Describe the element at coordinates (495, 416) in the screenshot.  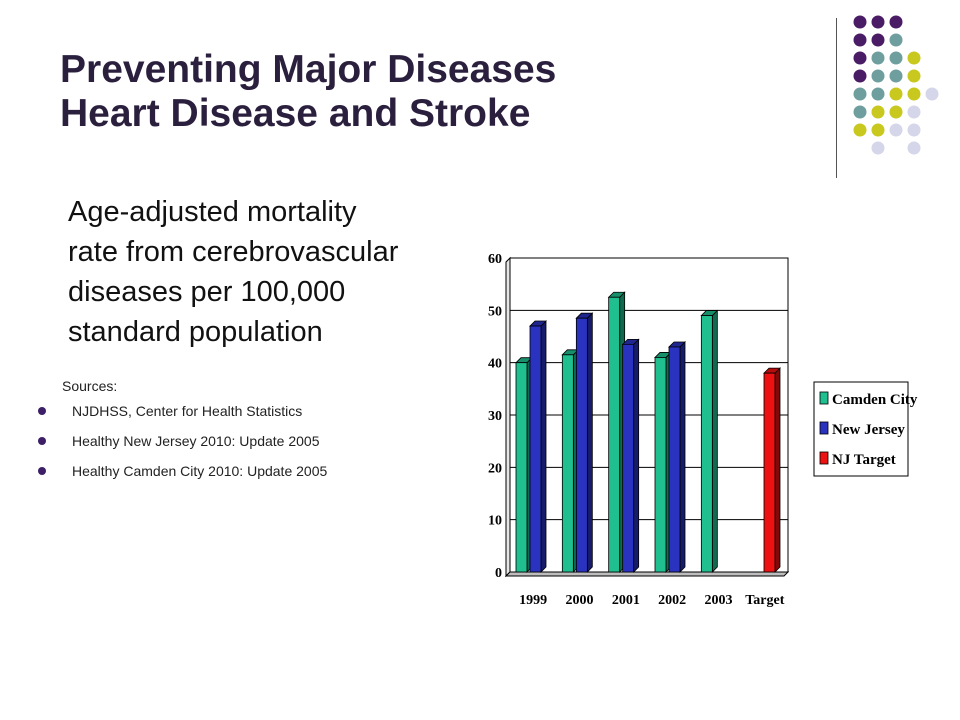
I see `y-tick-label: 30` at that location.